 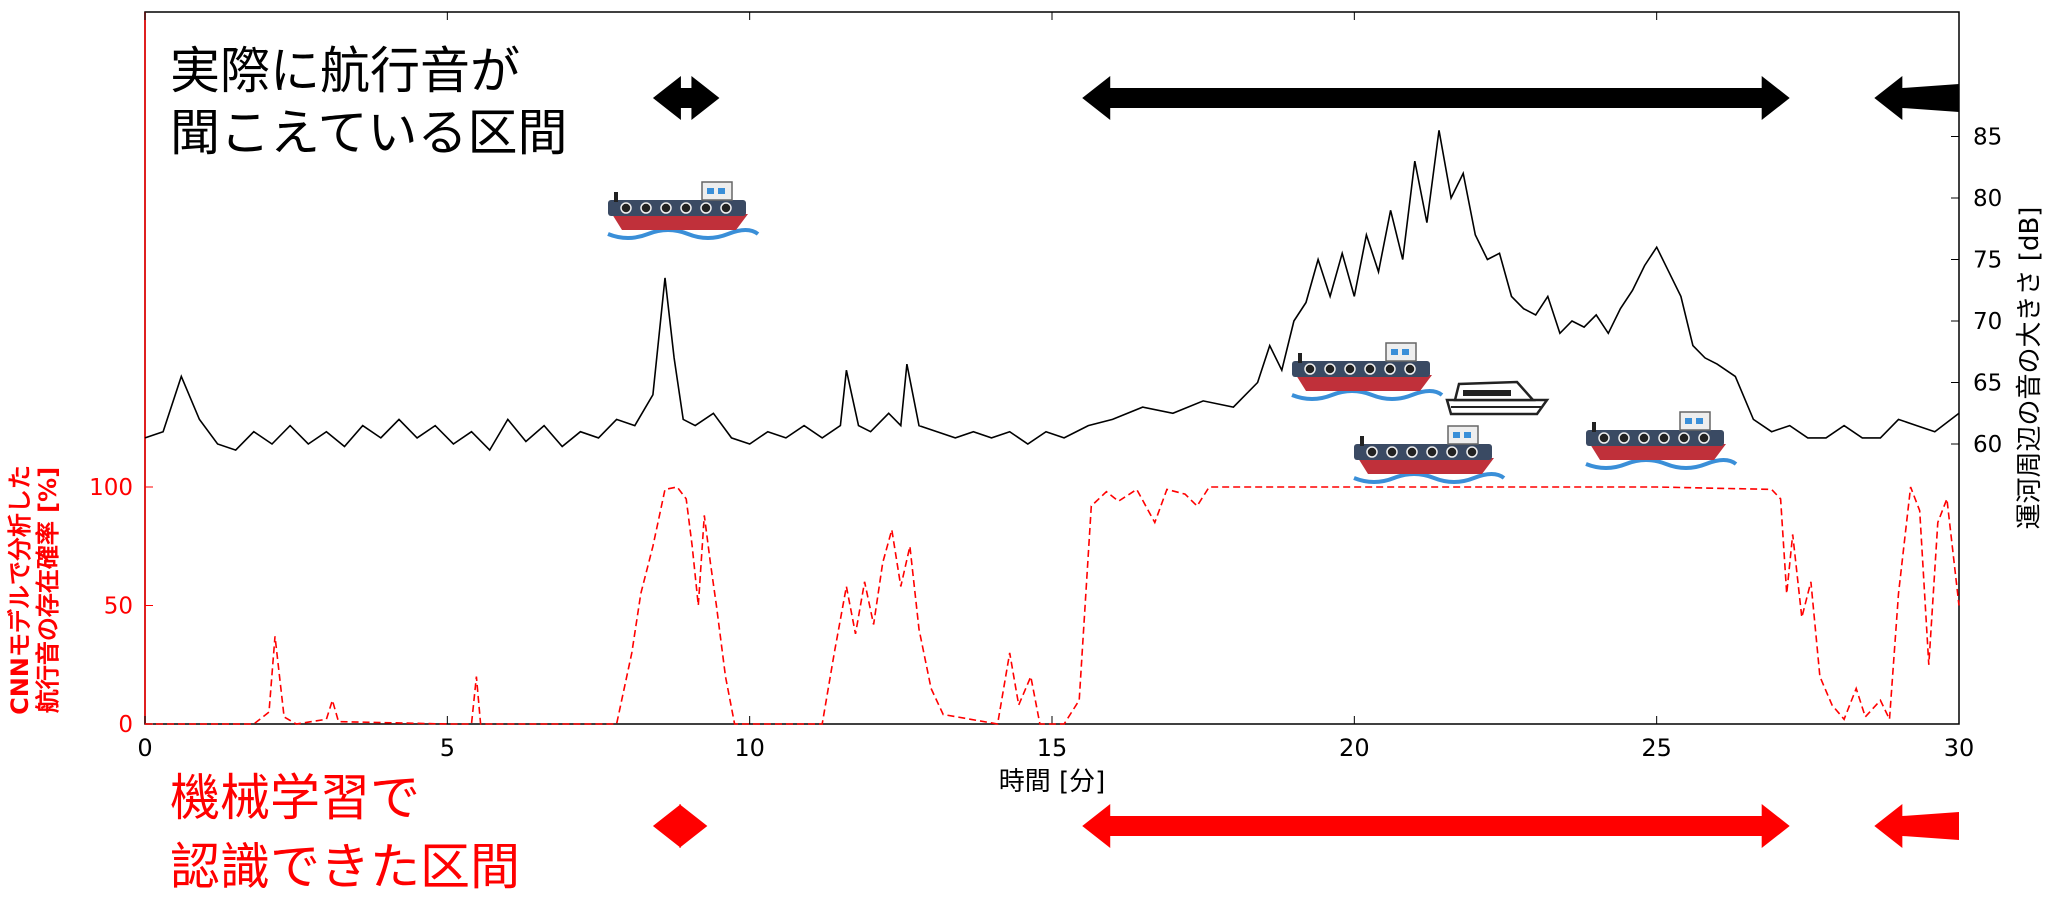 What do you see at coordinates (1987, 261) in the screenshot?
I see `right-tick-label: 75` at bounding box center [1987, 261].